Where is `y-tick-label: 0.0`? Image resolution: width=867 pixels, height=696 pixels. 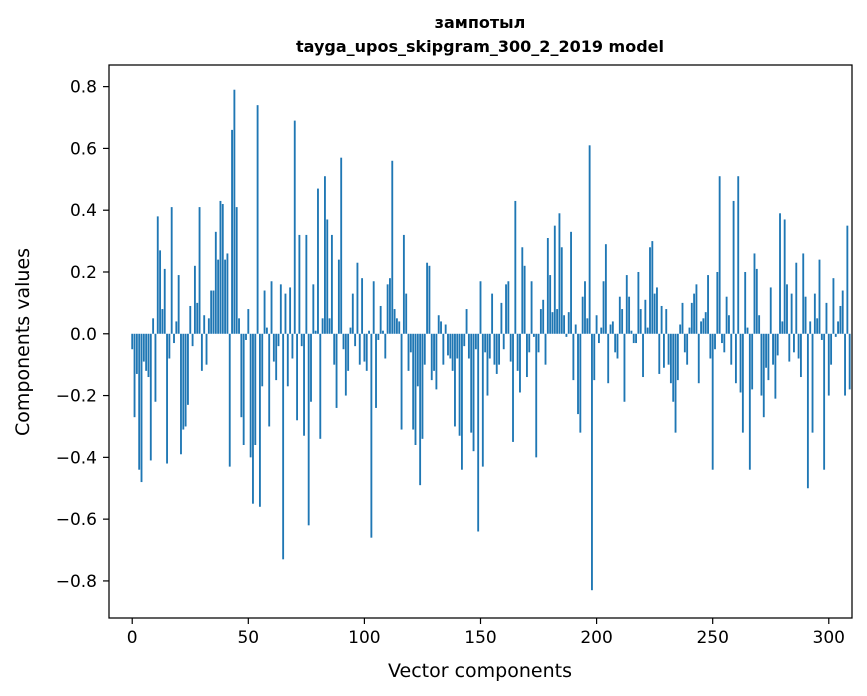 y-tick-label: 0.0 is located at coordinates (83, 335).